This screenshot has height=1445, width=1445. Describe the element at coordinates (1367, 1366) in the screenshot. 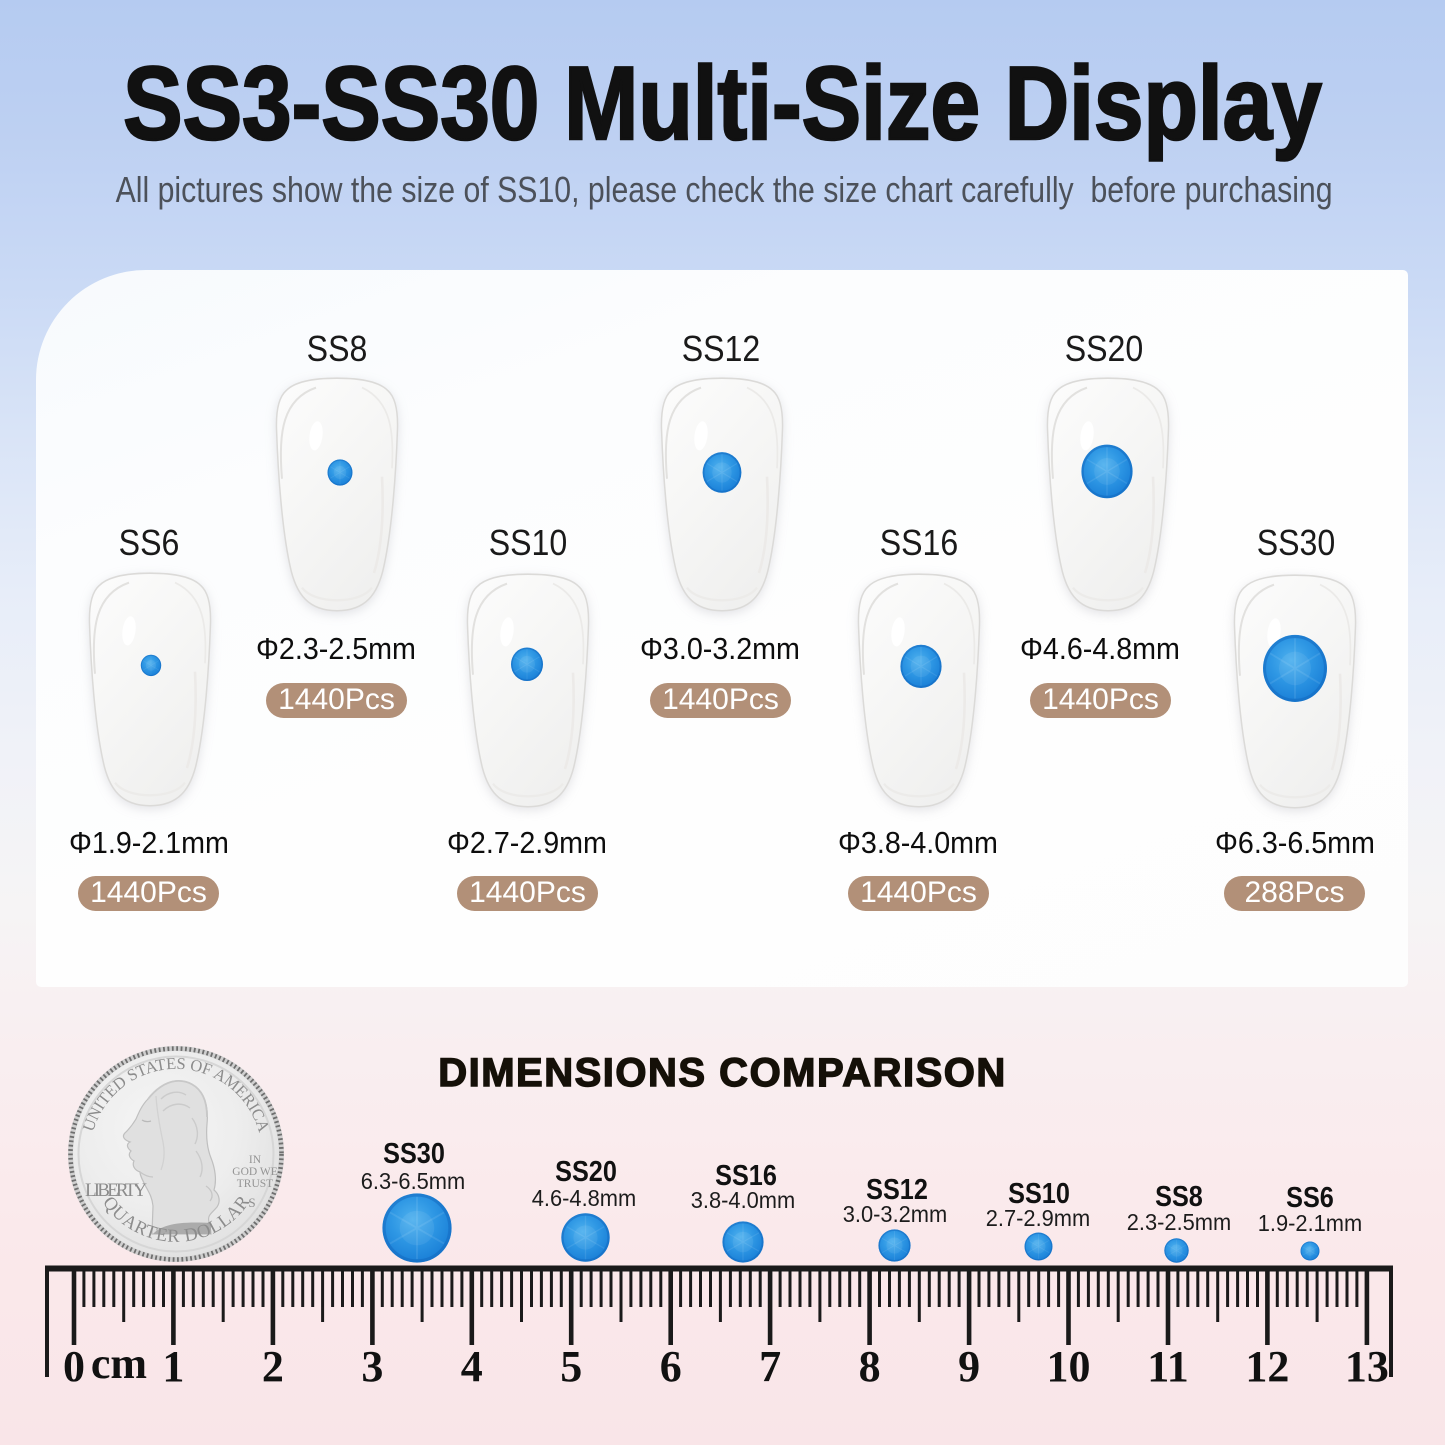

I see `svg-text: 13` at that location.